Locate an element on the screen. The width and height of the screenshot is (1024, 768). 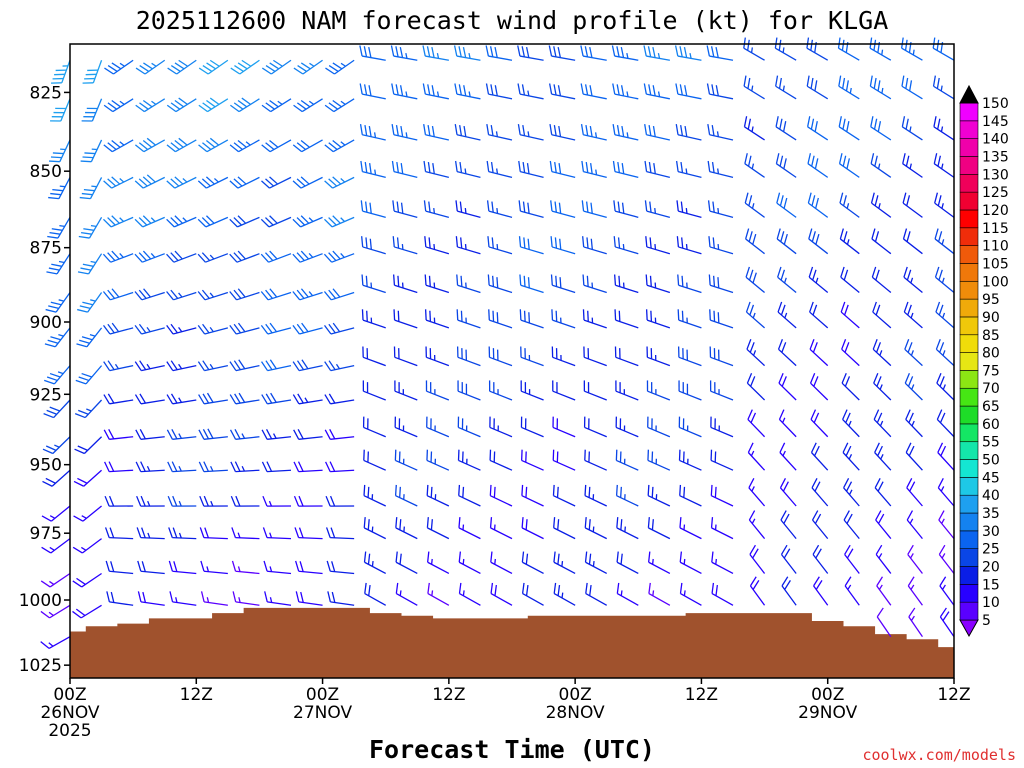
x-tick-label: 12Z is located at coordinates (701, 695).